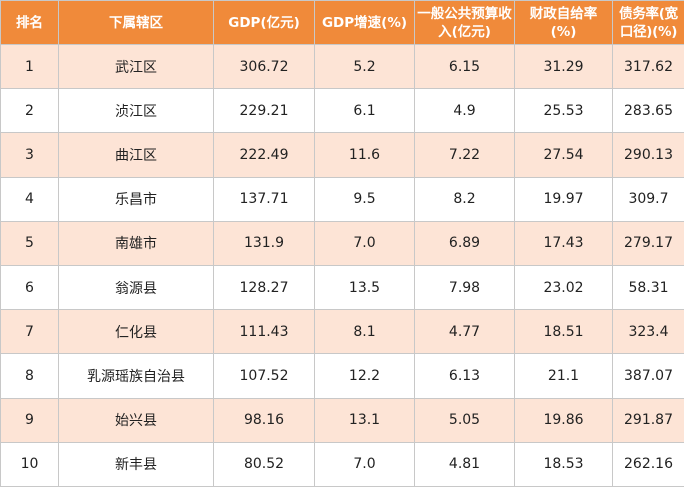  I want to click on header-fiscal-self-sufficiency: 财政自给率(%), so click(564, 23).